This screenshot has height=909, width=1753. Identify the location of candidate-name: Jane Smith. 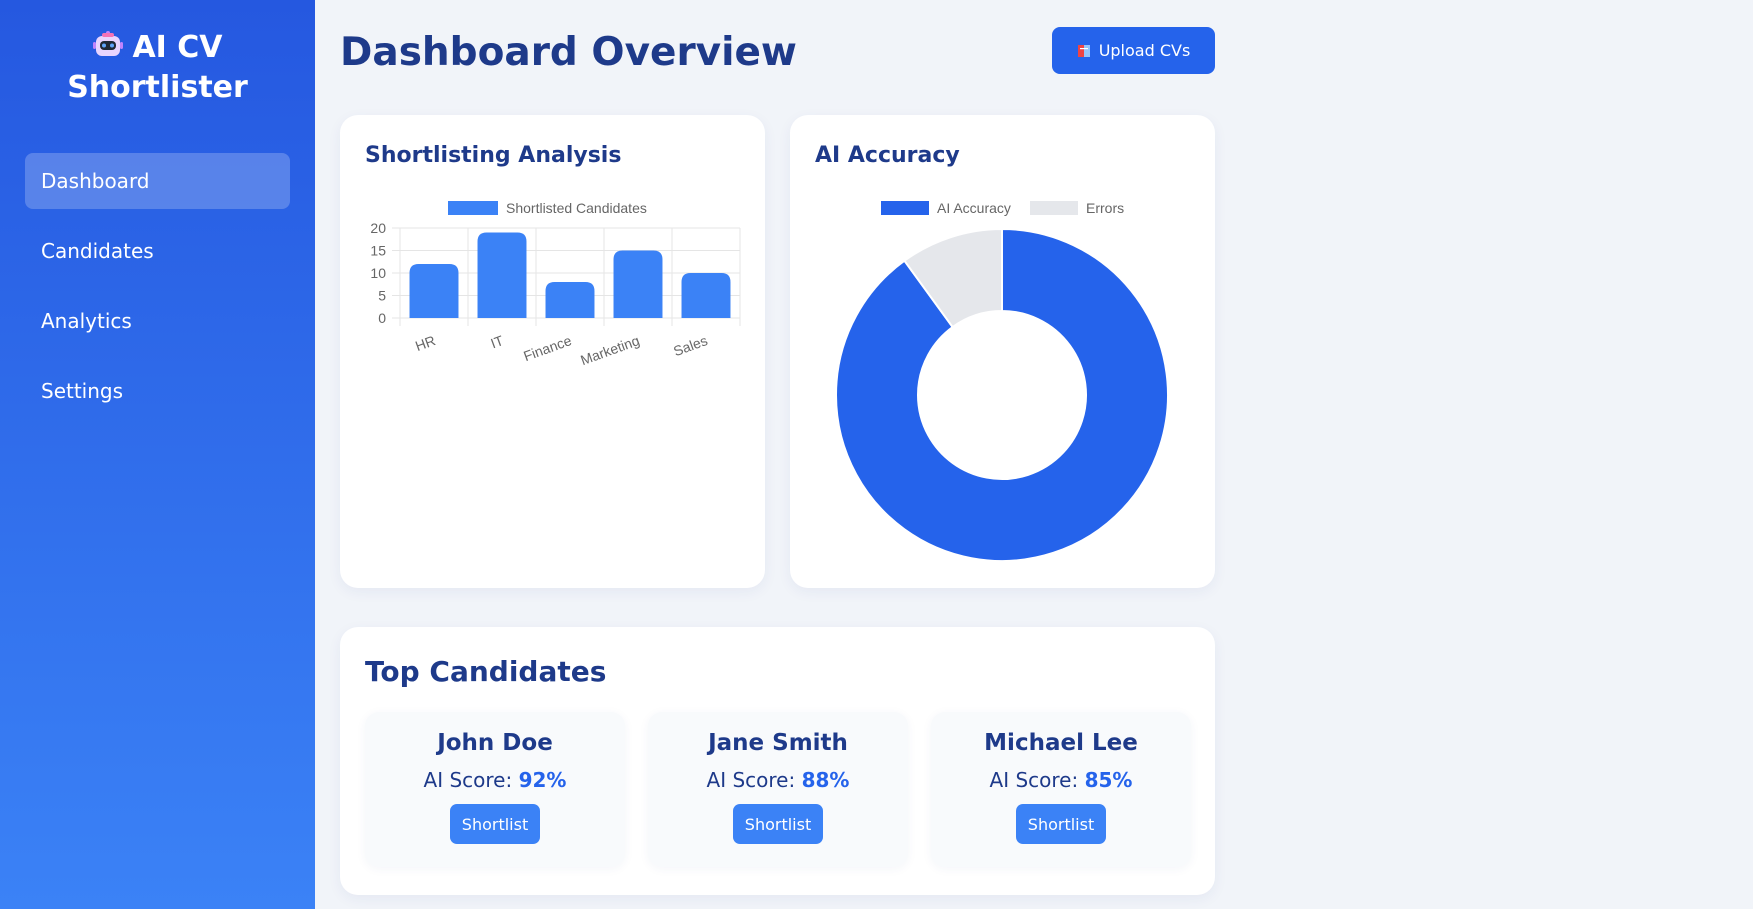
(778, 743).